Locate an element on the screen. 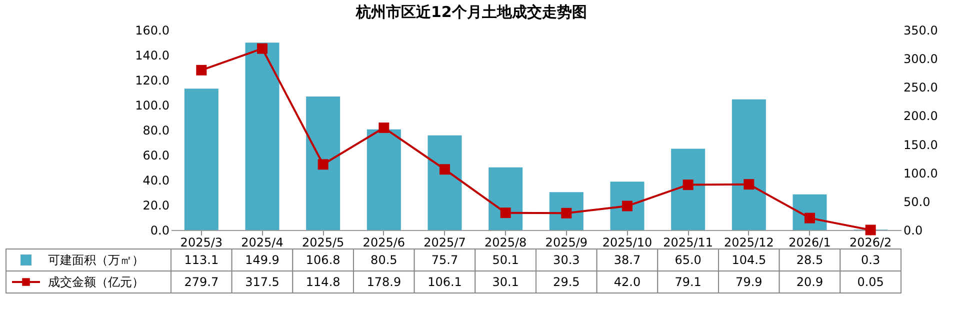  data-label: 0.3 is located at coordinates (870, 260).